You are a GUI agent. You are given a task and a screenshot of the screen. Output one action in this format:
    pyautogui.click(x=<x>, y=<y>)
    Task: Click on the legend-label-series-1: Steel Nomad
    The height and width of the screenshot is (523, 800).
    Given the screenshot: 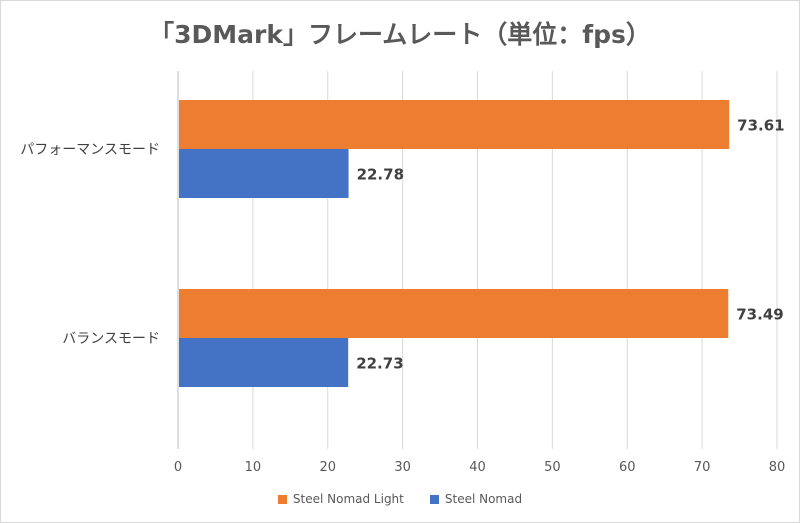 What is the action you would take?
    pyautogui.click(x=483, y=499)
    